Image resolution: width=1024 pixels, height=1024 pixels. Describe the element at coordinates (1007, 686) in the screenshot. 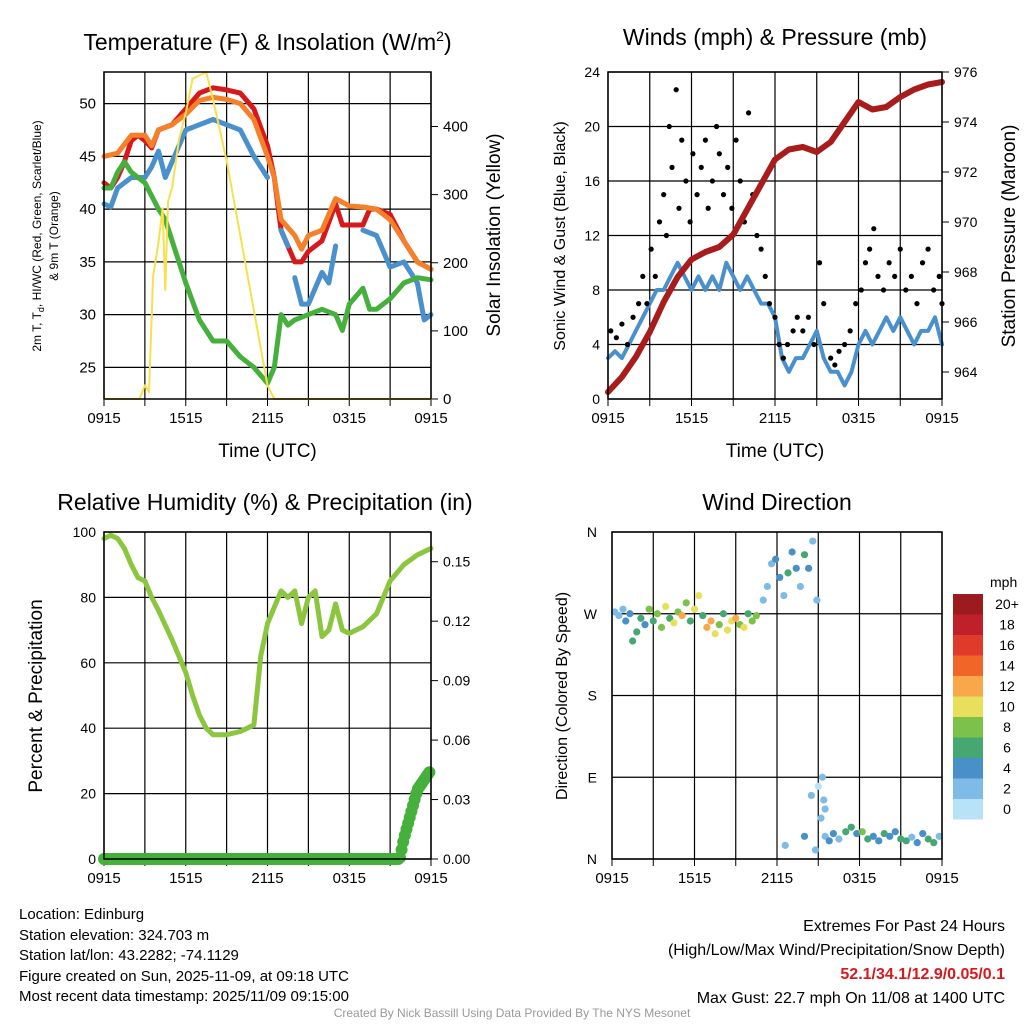

I see `legend-label: 12` at that location.